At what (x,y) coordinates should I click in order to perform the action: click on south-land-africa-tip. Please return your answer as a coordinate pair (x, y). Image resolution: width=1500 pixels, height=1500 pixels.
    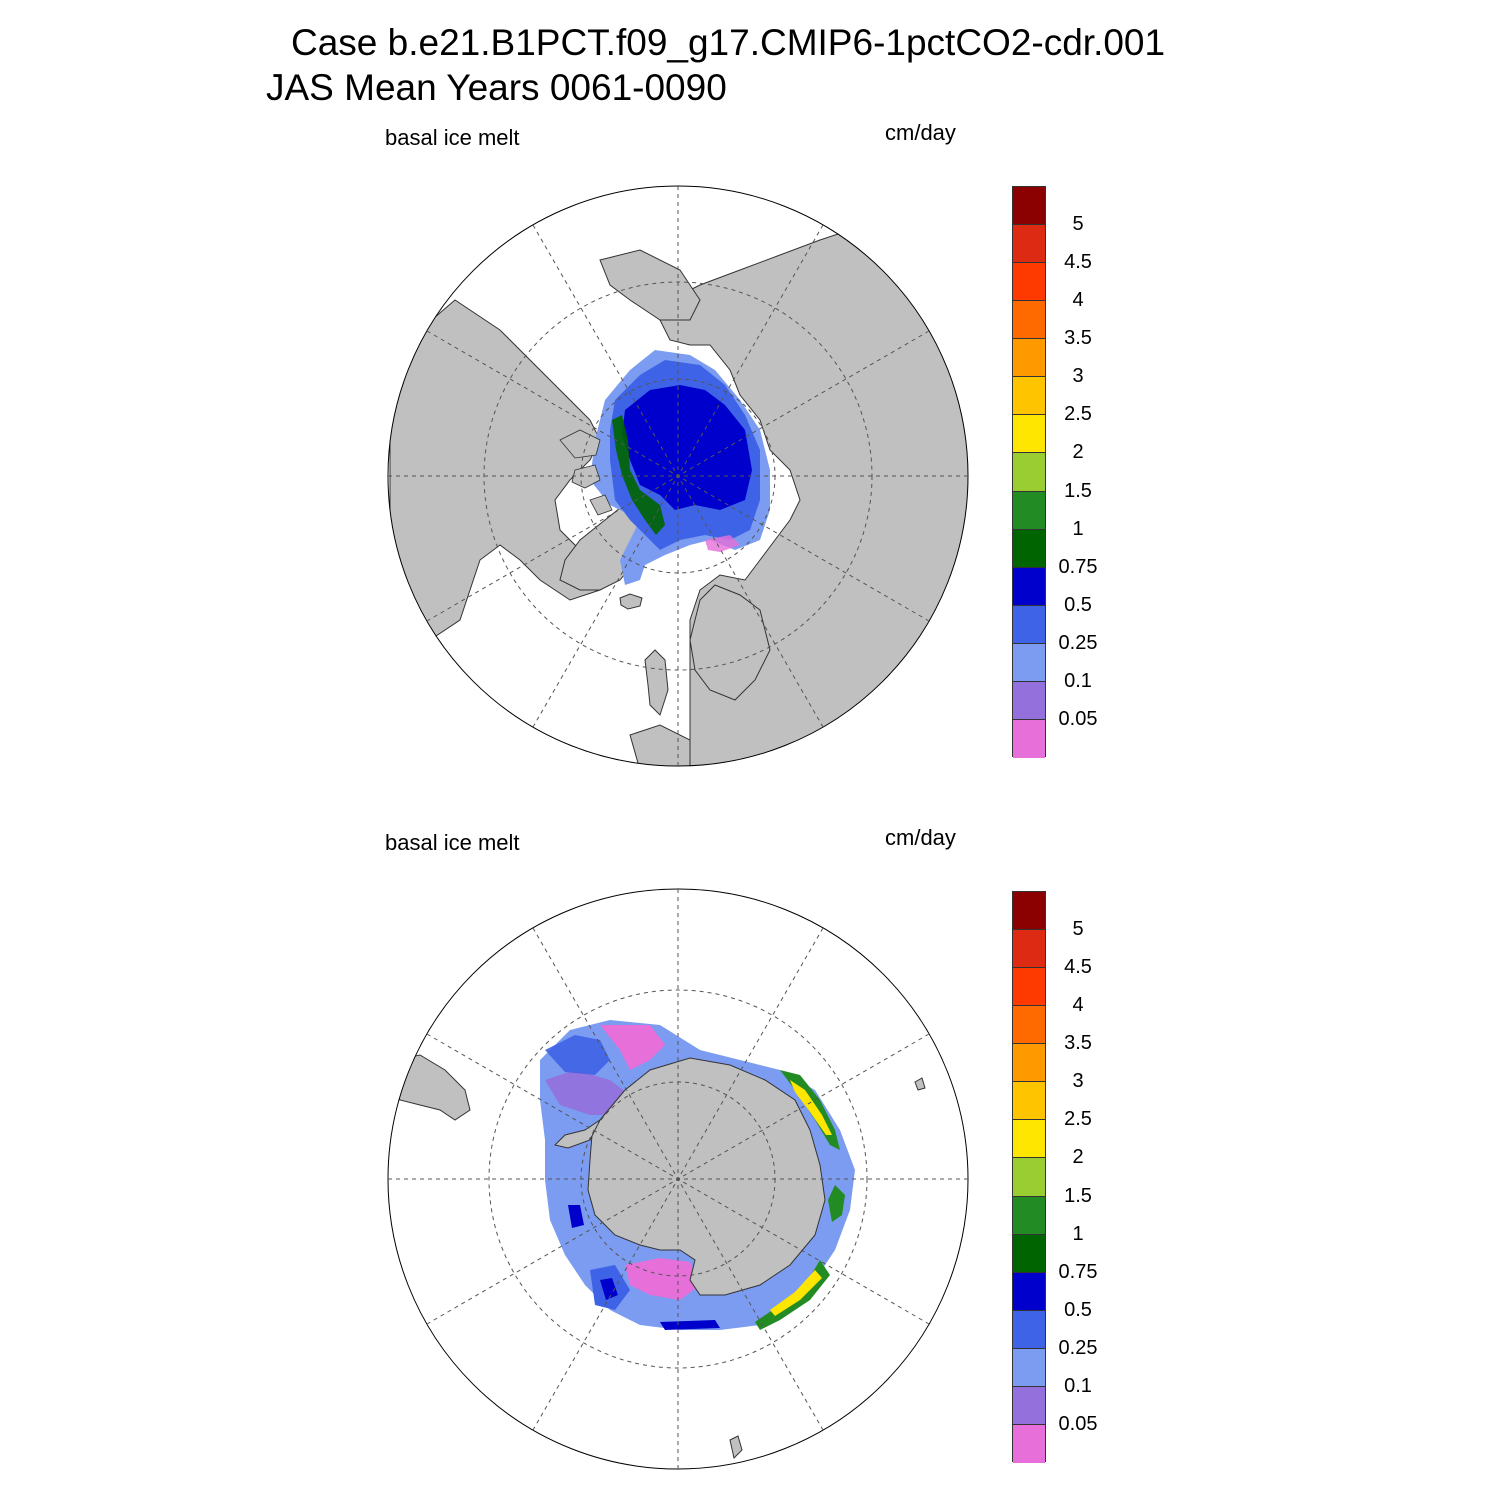
    Looking at the image, I should click on (920, 1084).